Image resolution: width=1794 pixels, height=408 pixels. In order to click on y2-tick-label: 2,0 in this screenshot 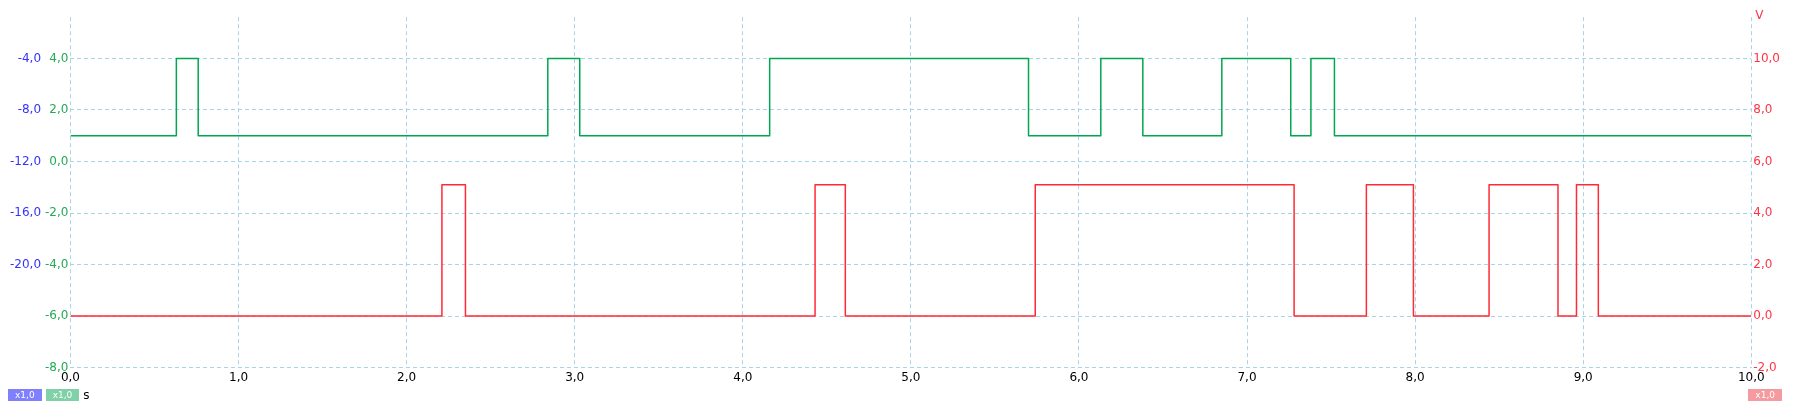, I will do `click(1763, 263)`.